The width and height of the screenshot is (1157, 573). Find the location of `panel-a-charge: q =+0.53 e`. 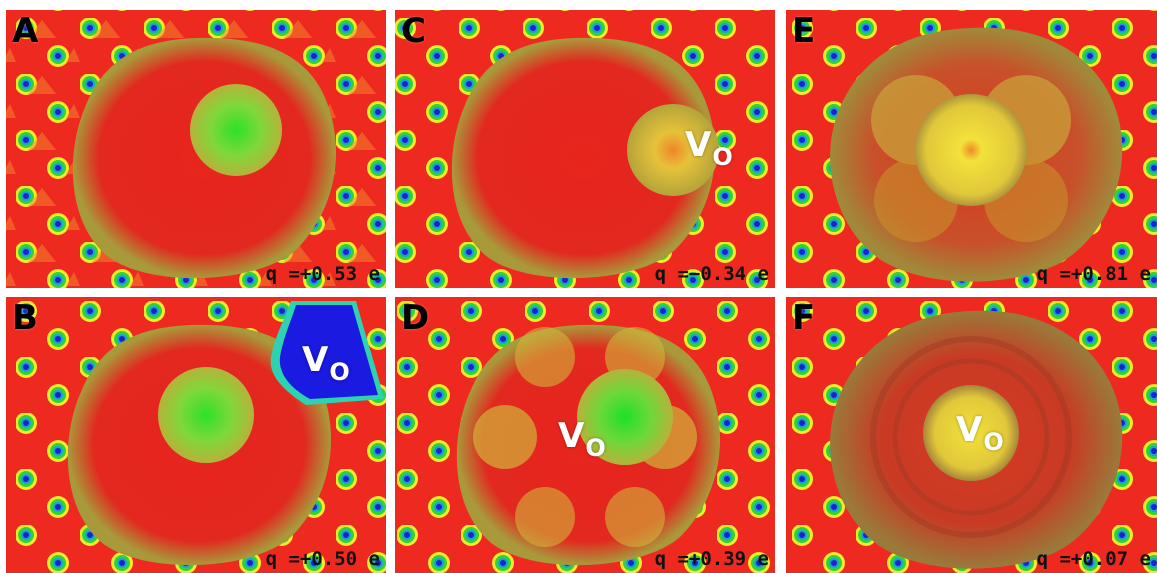

panel-a-charge: q =+0.53 e is located at coordinates (322, 274).